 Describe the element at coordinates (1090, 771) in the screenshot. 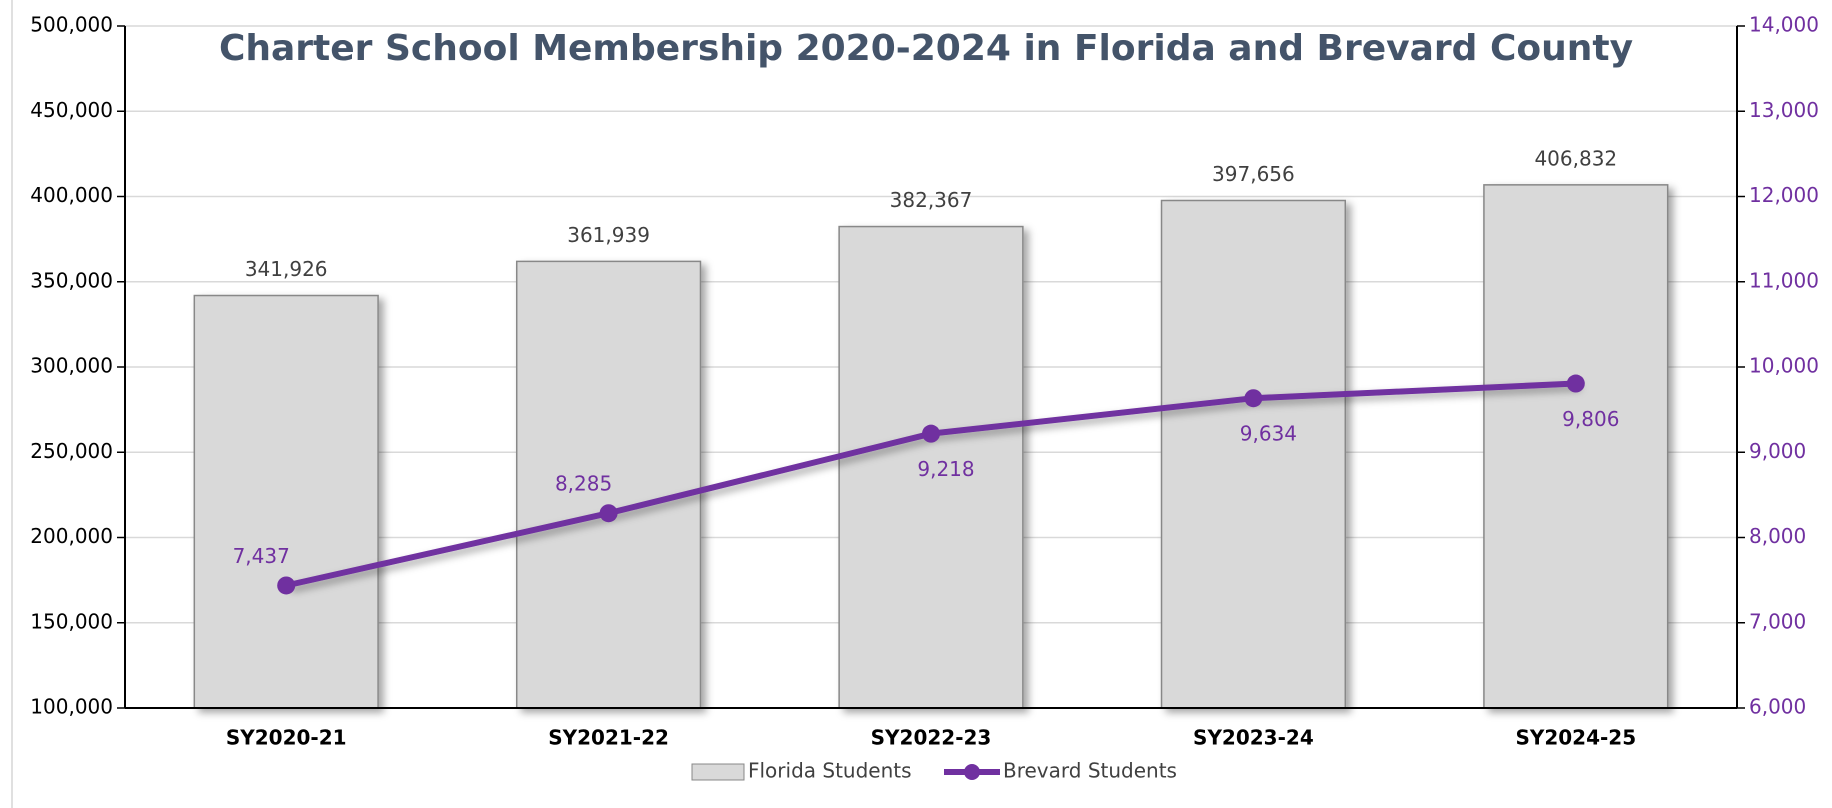

I see `legend-label: Brevard Students` at that location.